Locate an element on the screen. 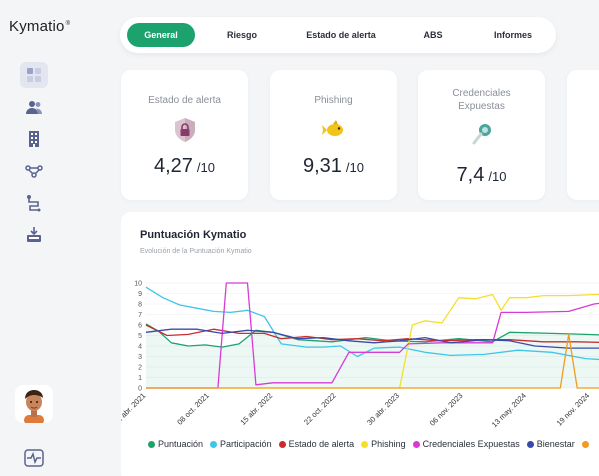 This screenshot has width=599, height=476. legend-label: Phishing is located at coordinates (388, 444).